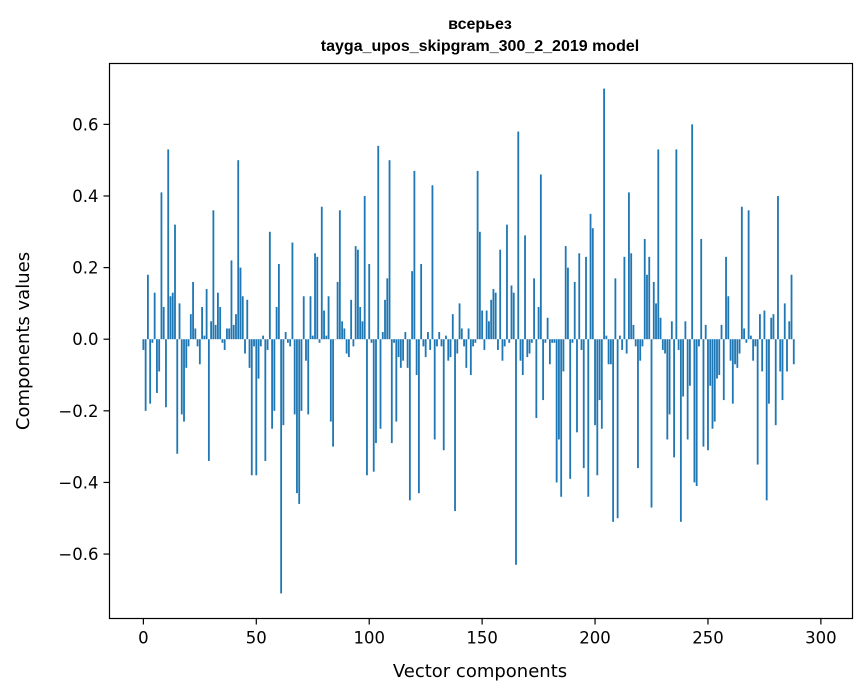 This screenshot has width=867, height=696. I want to click on y-tick-label: 0.2, so click(85, 268).